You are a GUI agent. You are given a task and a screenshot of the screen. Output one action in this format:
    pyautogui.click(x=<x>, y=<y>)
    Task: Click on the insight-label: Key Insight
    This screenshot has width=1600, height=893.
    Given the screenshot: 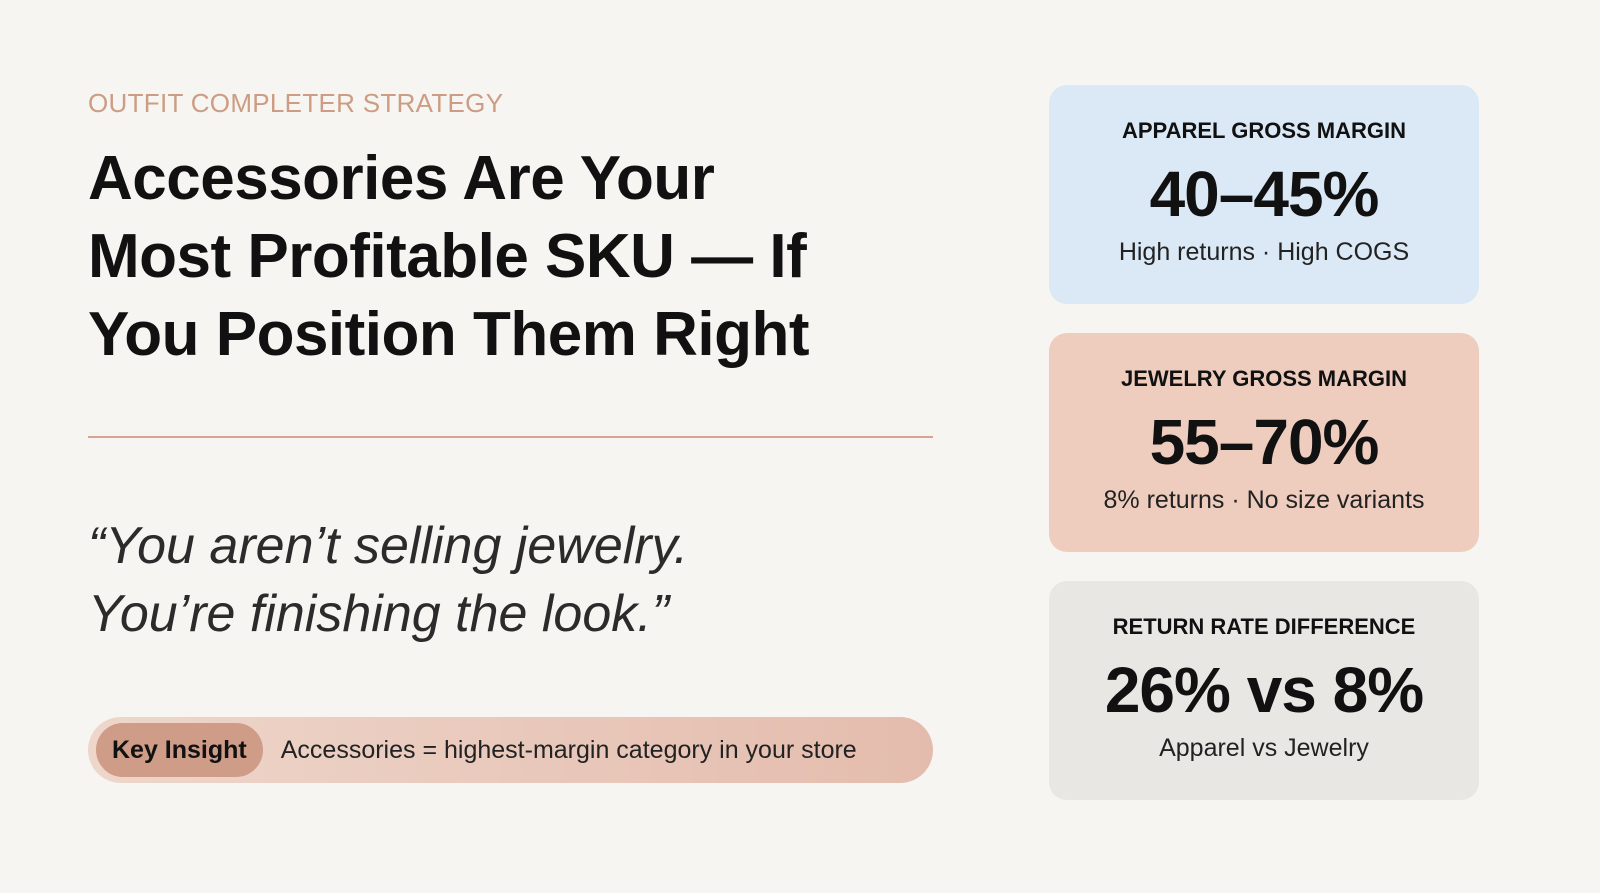 What is the action you would take?
    pyautogui.click(x=179, y=750)
    